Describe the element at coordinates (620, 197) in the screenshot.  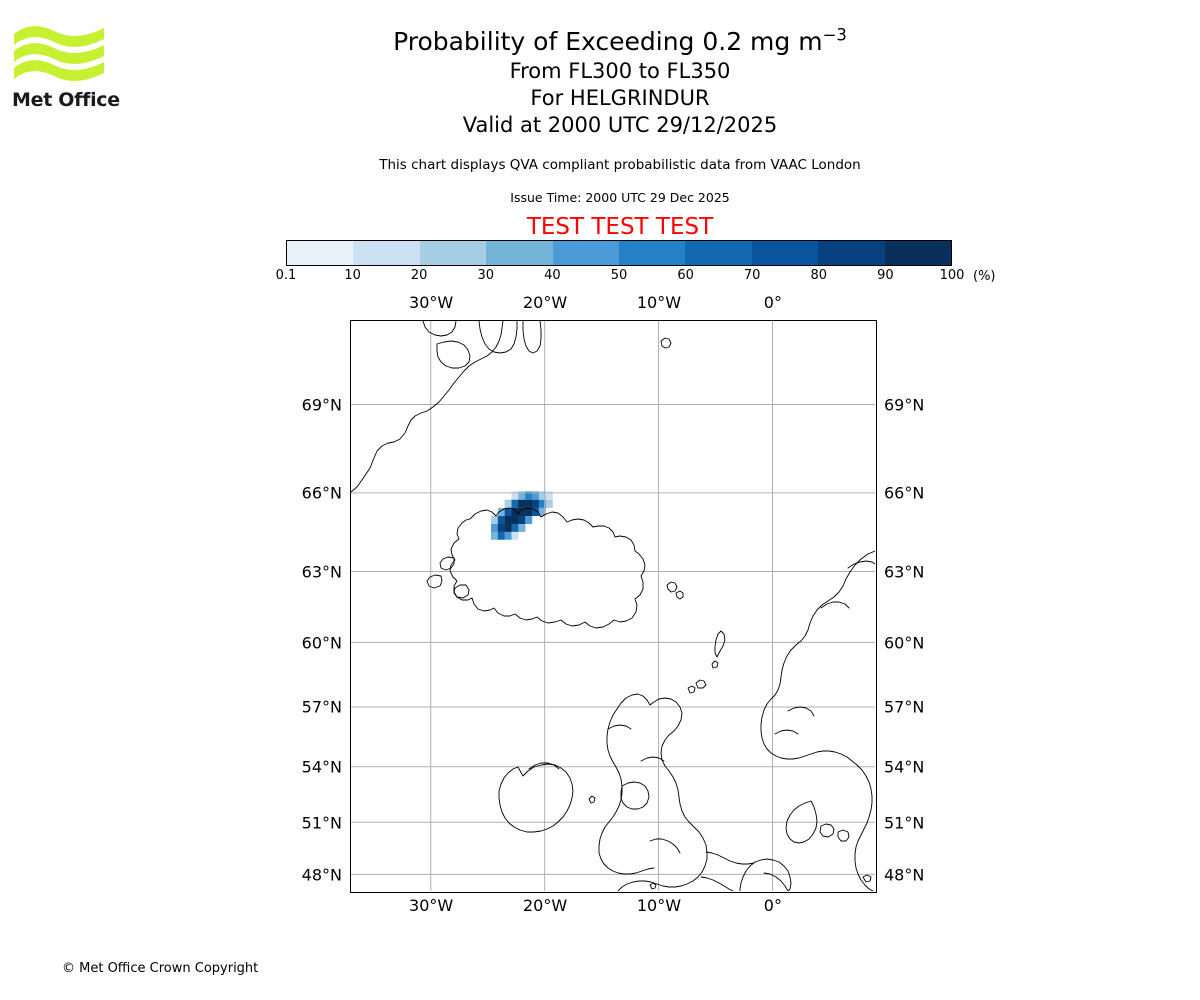
I see `issue-time: Issue Time: 2000 UTC 29 Dec 2025` at that location.